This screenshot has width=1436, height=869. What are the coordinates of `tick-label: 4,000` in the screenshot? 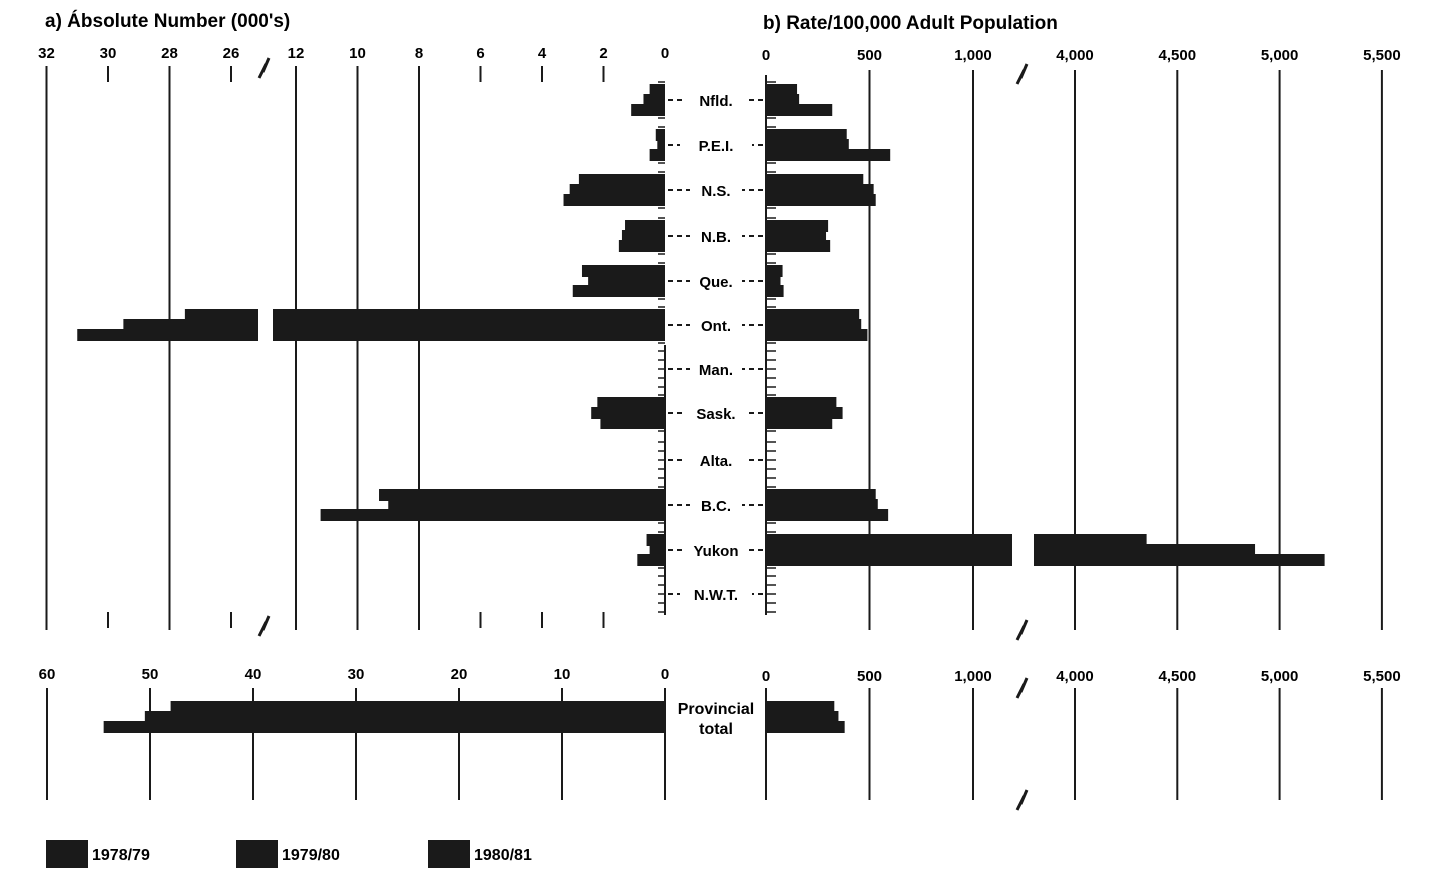 It's located at (1075, 55).